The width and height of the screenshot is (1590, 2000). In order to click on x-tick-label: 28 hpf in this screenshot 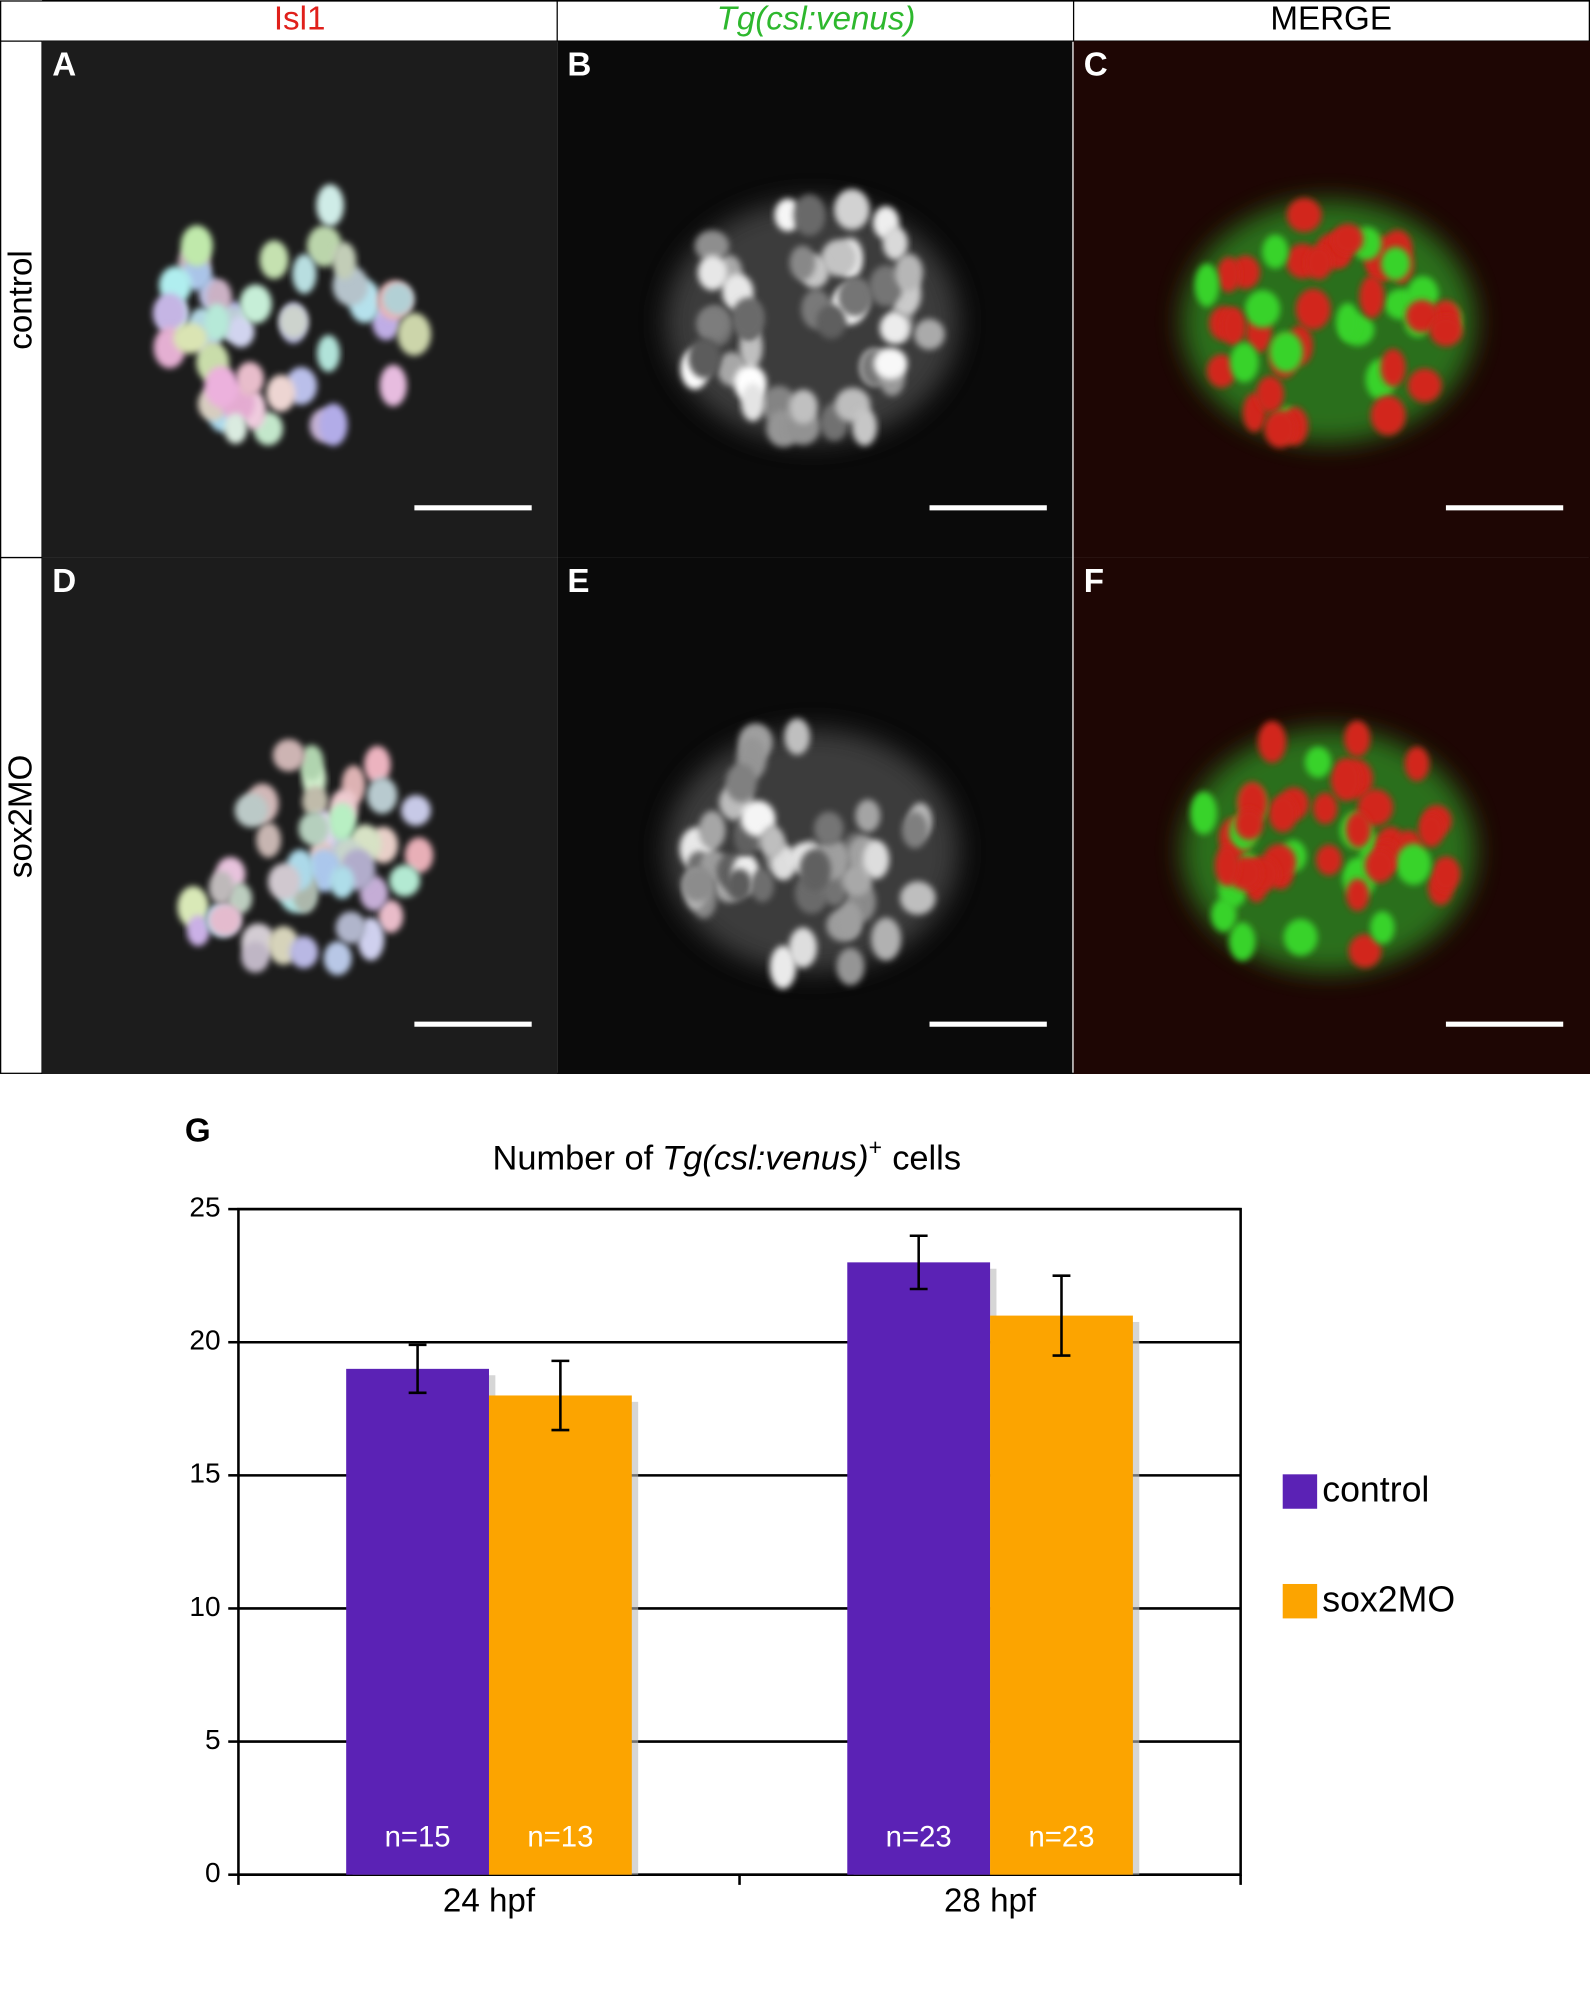, I will do `click(990, 1900)`.